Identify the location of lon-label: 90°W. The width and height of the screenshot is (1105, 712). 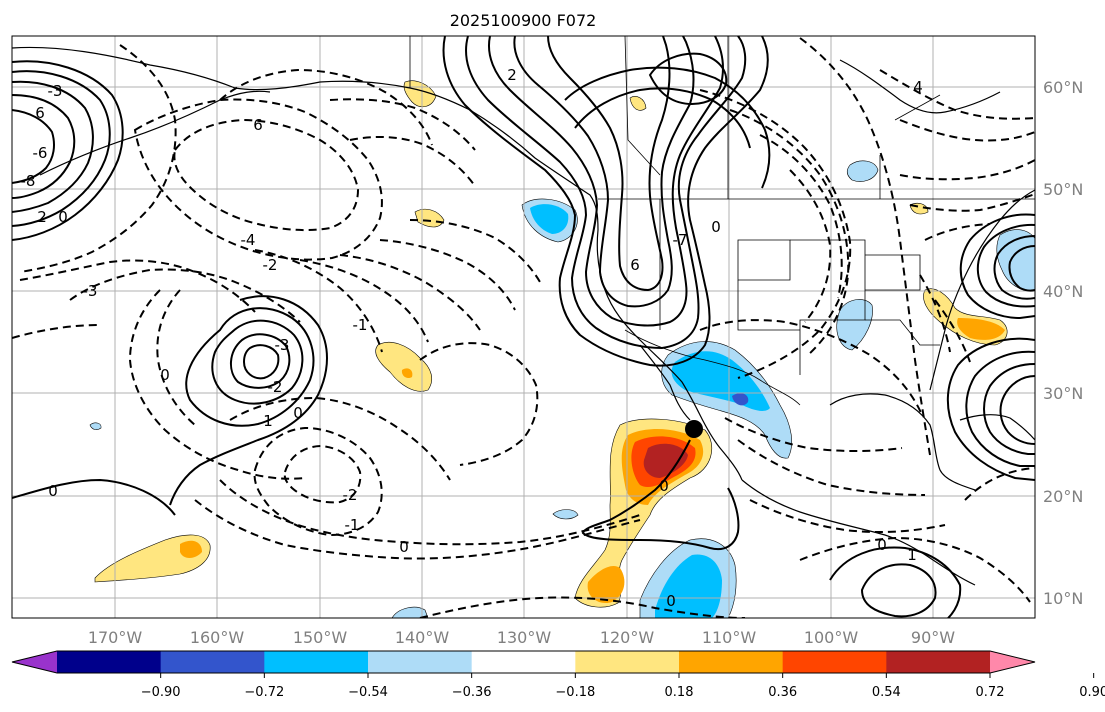
(933, 637).